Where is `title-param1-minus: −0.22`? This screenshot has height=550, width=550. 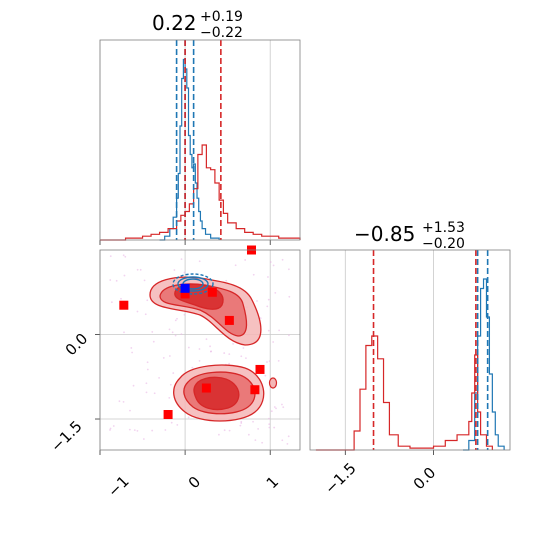 title-param1-minus: −0.22 is located at coordinates (221, 33).